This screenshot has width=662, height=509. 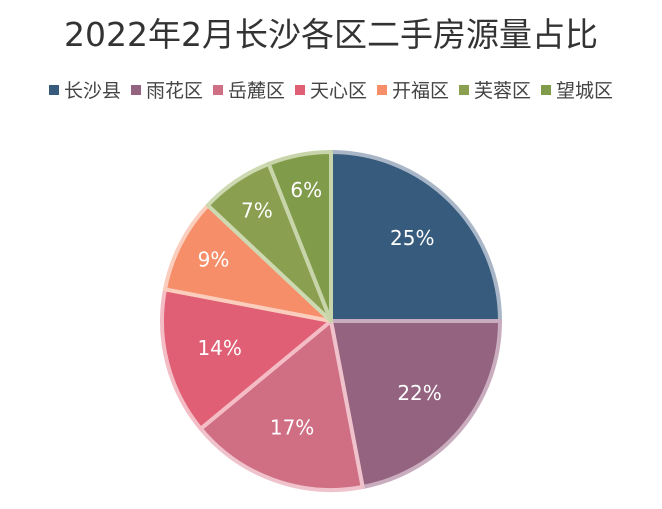 I want to click on slice-data-label: 17%, so click(x=292, y=428).